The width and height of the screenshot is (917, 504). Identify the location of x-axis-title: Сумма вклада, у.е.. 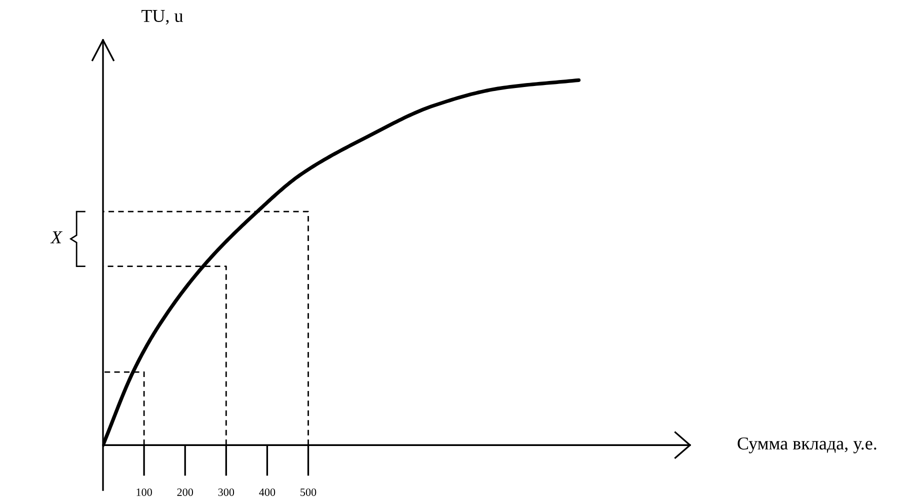
(807, 445).